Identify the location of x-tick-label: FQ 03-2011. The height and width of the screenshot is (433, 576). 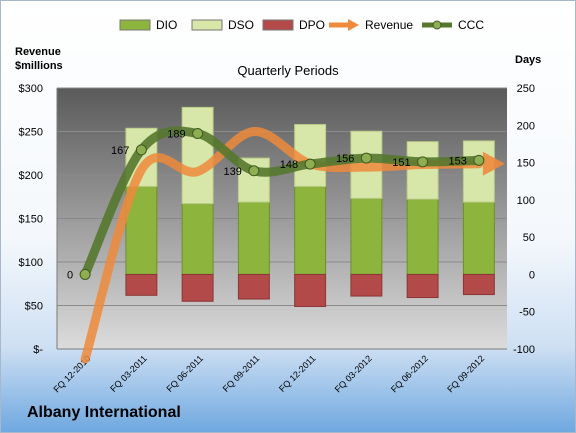
(128, 373).